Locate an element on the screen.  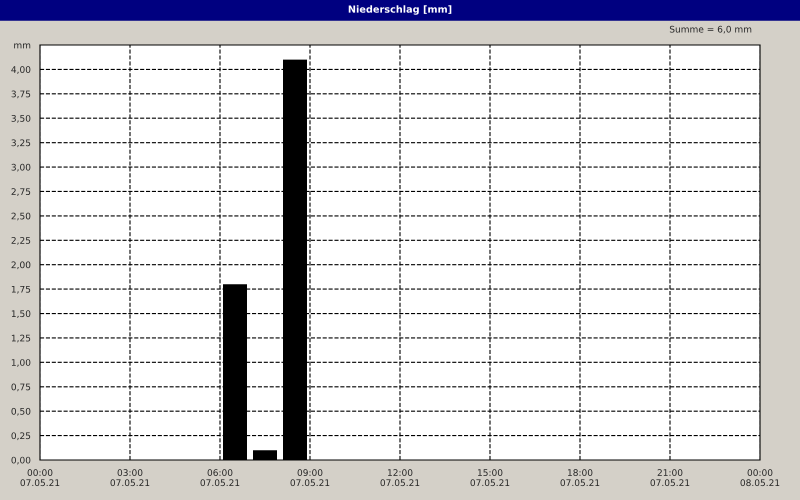
y-tick-label: 0,50 is located at coordinates (20, 412).